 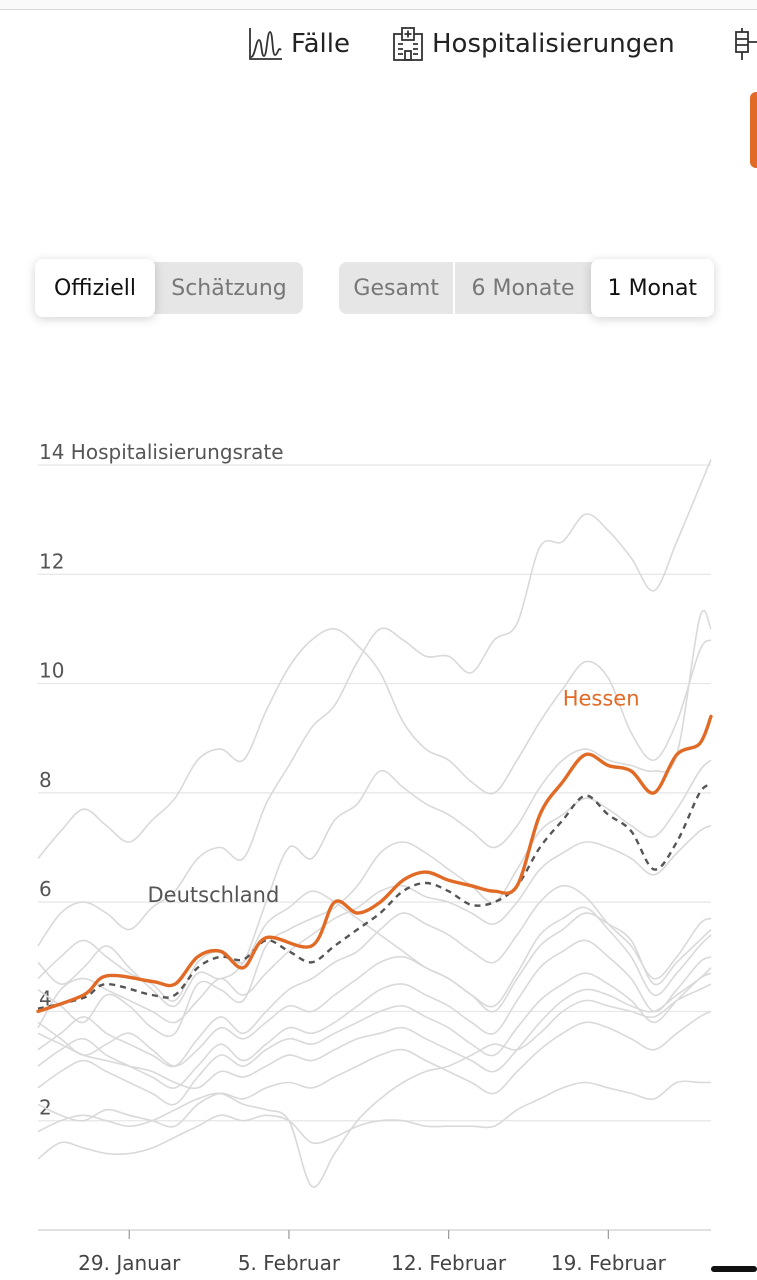 What do you see at coordinates (45, 889) in the screenshot?
I see `y-tick-label: 6` at bounding box center [45, 889].